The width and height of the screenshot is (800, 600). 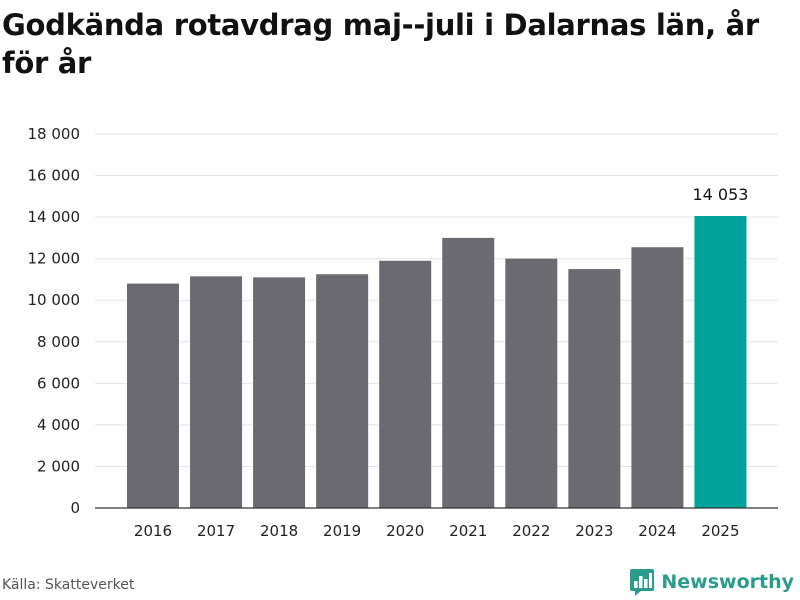 What do you see at coordinates (54, 134) in the screenshot?
I see `y-tick-label: 18 000` at bounding box center [54, 134].